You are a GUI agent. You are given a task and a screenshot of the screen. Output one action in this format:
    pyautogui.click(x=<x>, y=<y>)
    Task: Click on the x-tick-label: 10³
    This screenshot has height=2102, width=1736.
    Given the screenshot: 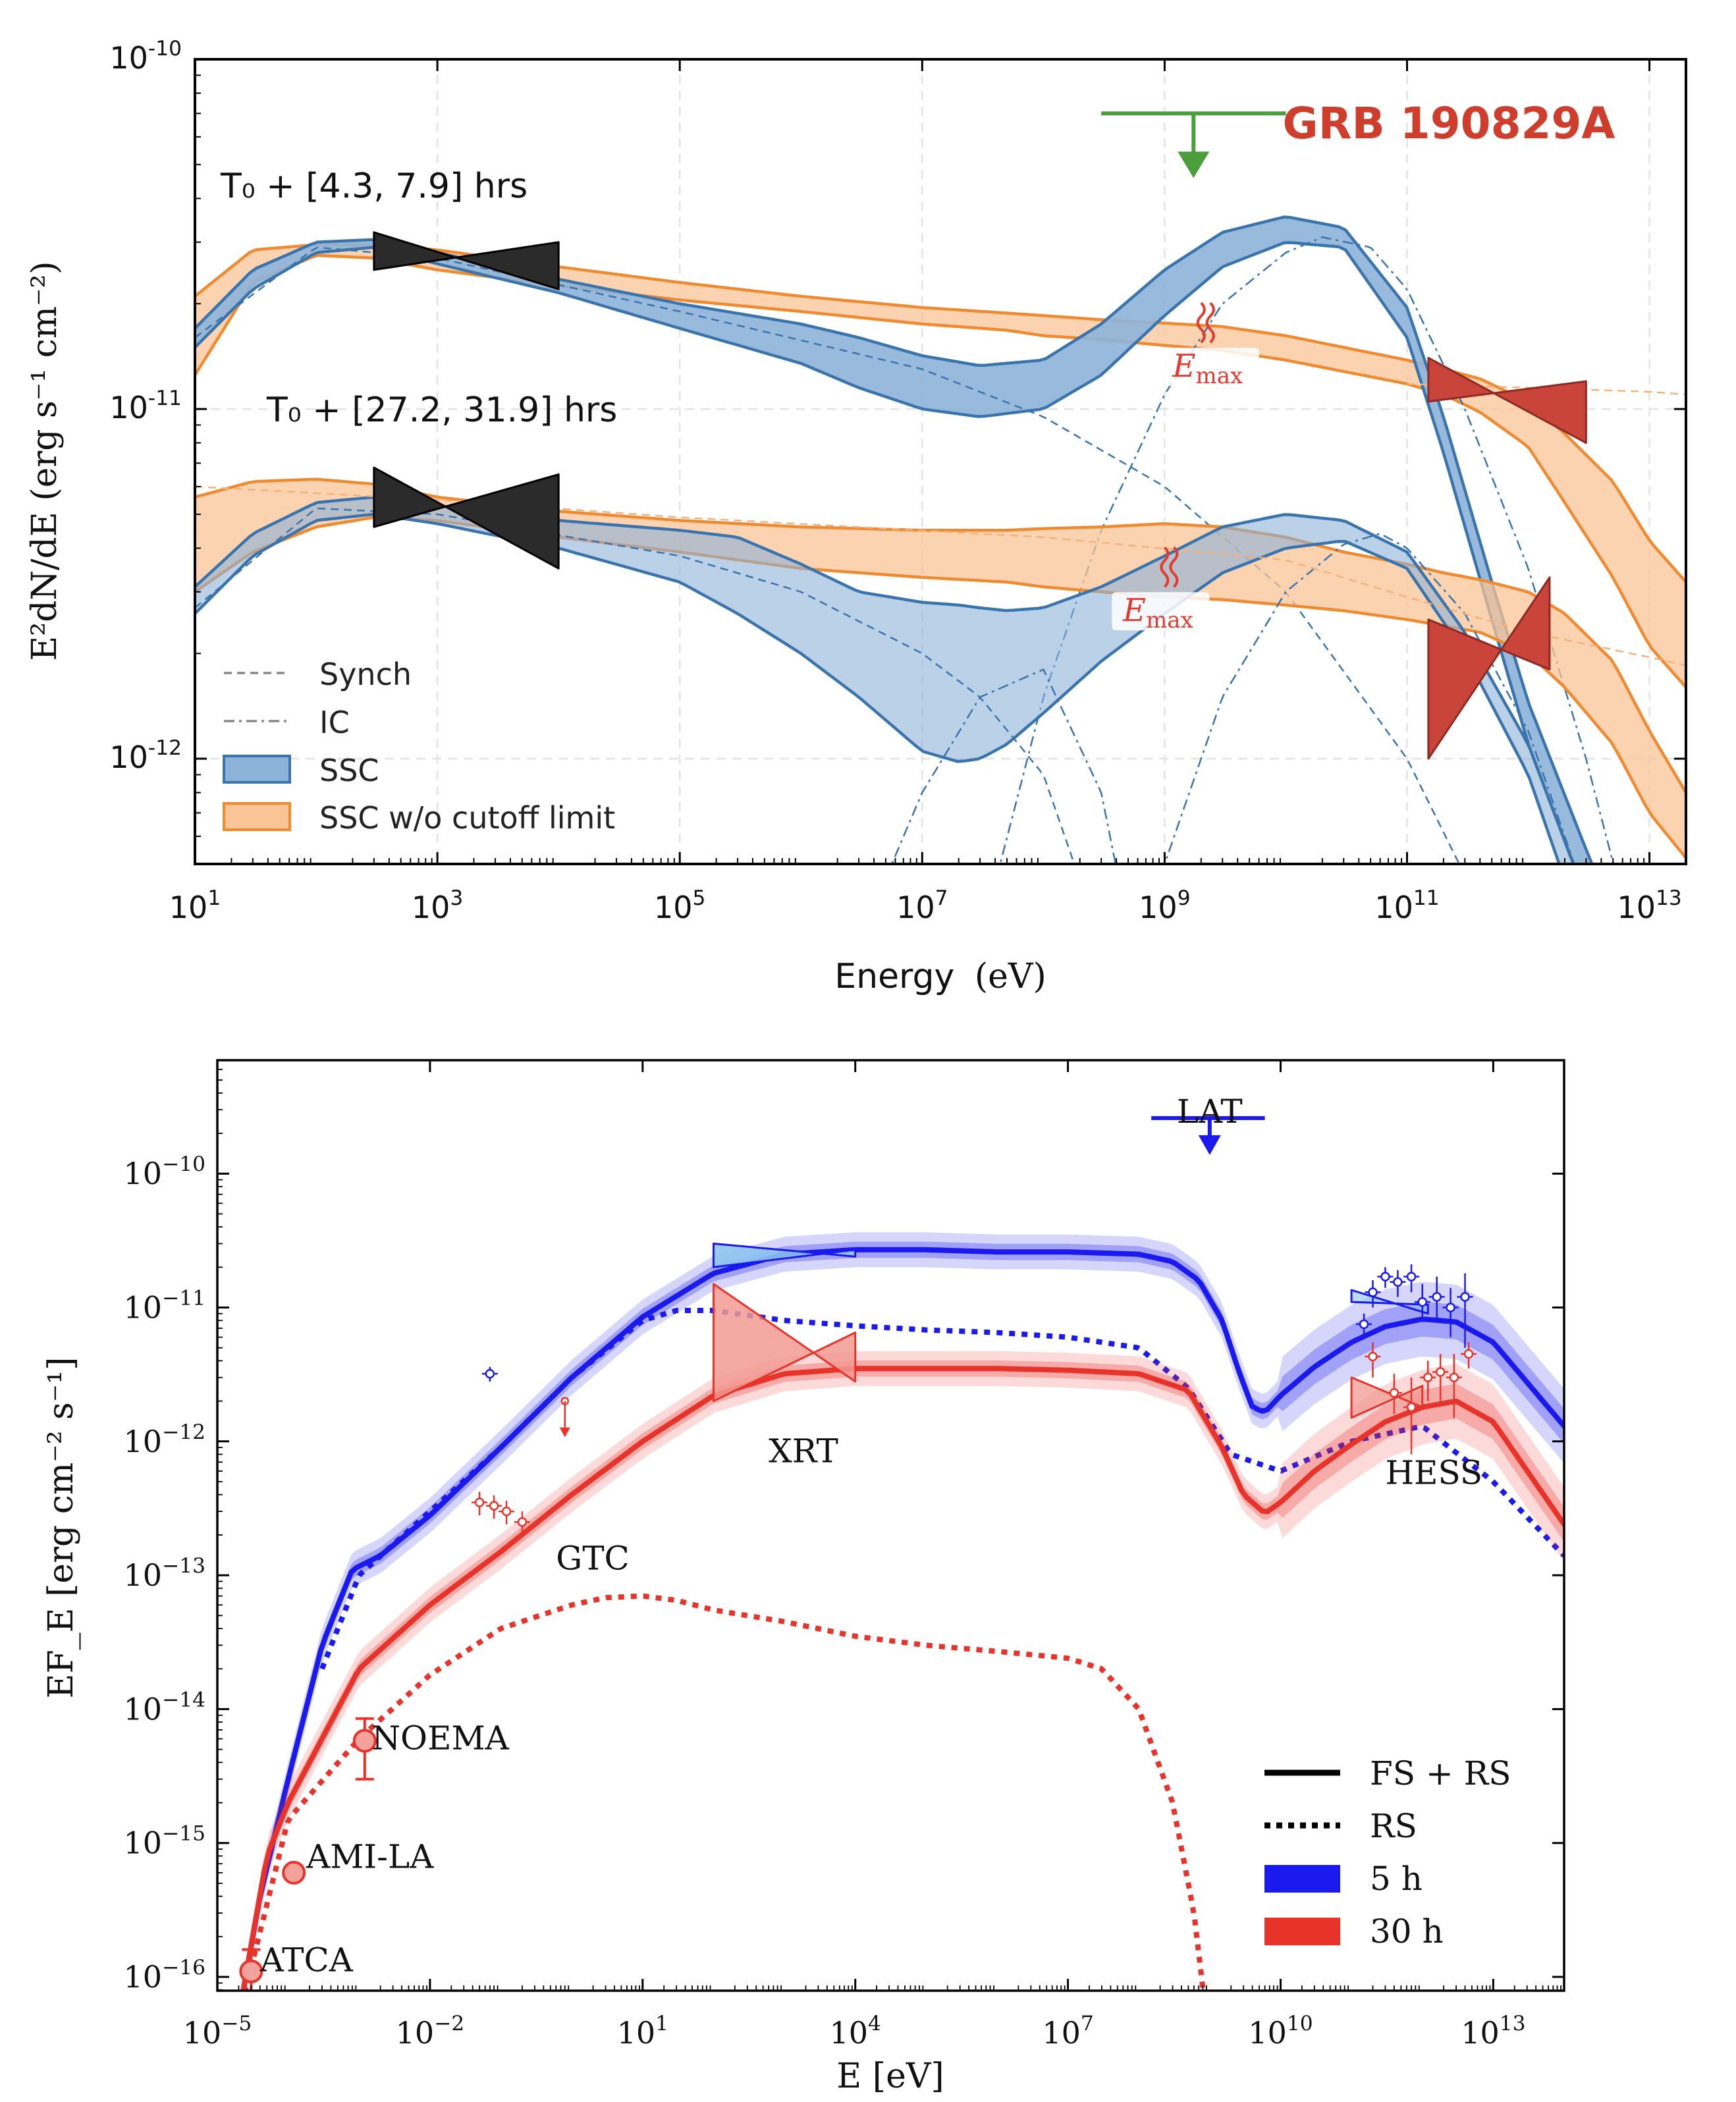 What is the action you would take?
    pyautogui.click(x=437, y=905)
    